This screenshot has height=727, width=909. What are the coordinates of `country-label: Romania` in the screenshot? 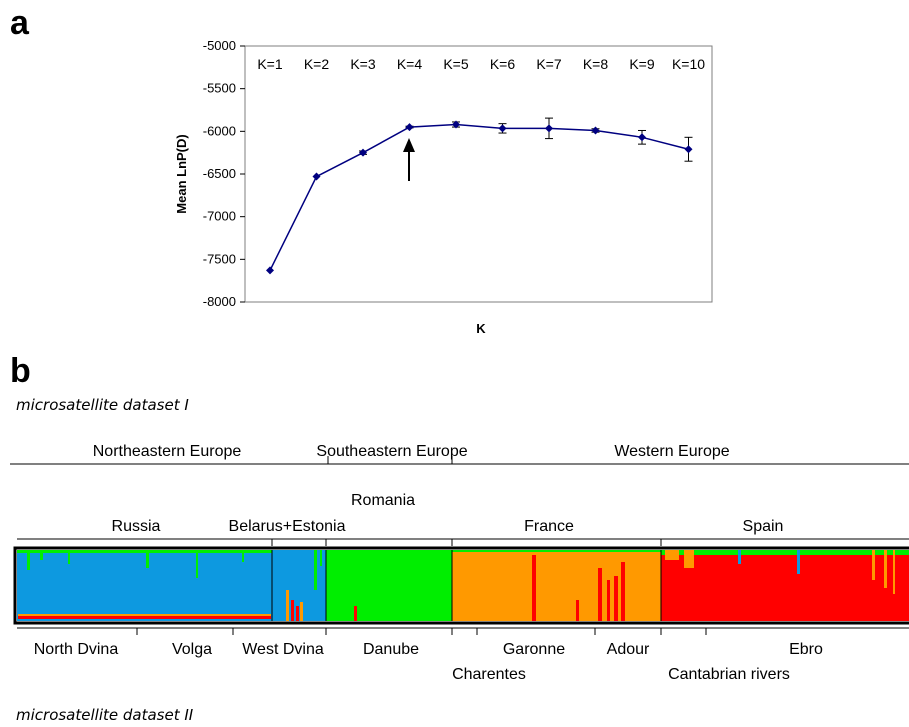 It's located at (383, 500).